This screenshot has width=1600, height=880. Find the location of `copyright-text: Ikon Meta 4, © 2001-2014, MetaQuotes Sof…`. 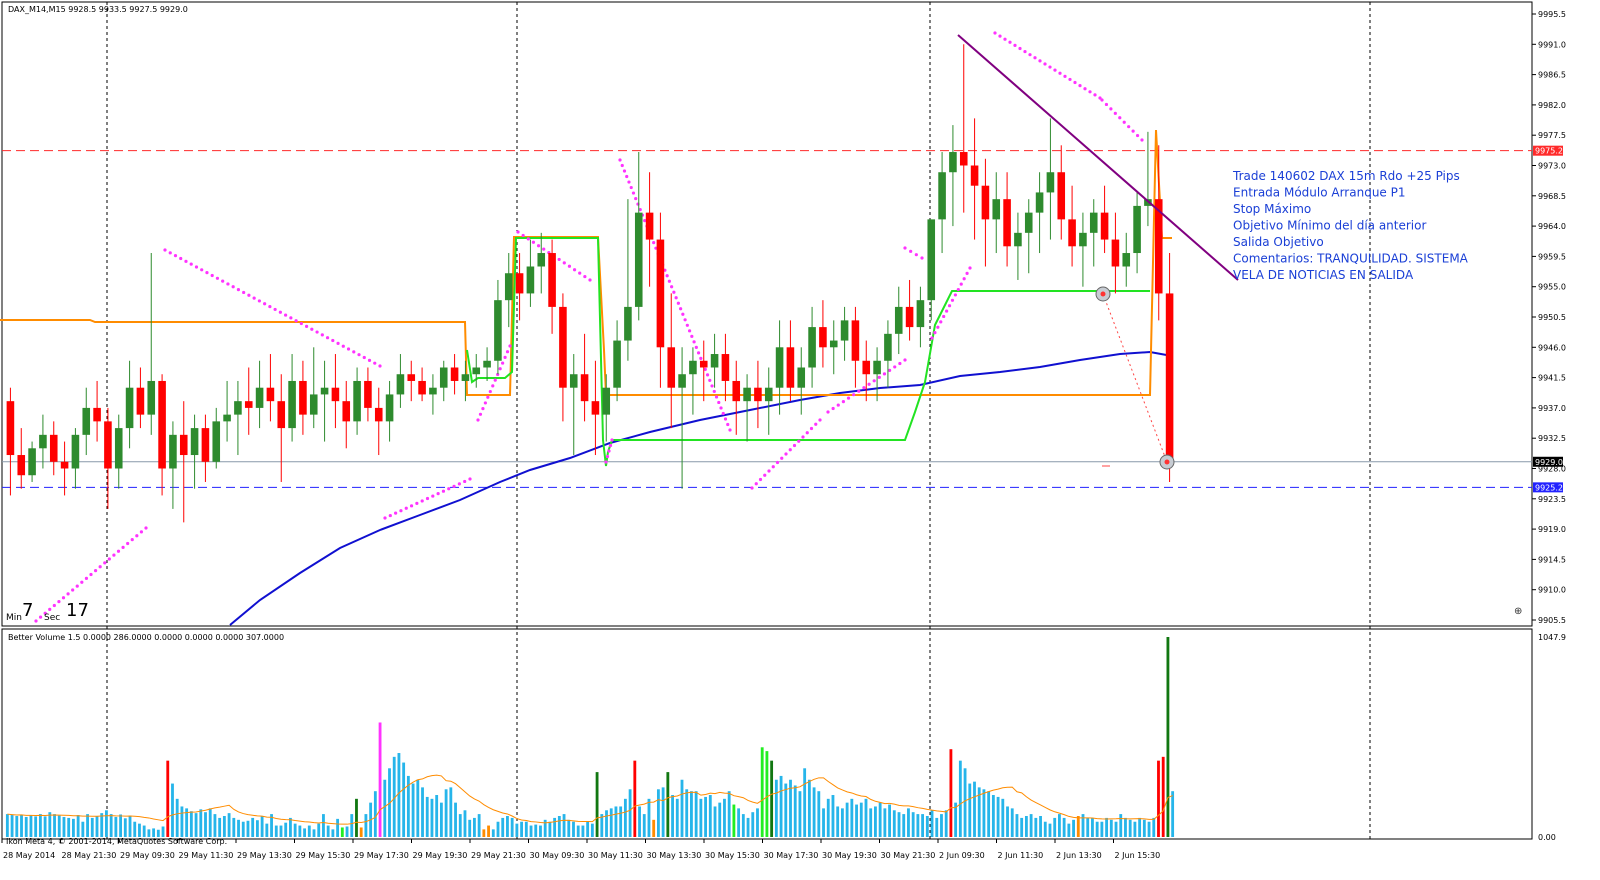

copyright-text: Ikon Meta 4, © 2001-2014, MetaQuotes Sof… is located at coordinates (116, 841).